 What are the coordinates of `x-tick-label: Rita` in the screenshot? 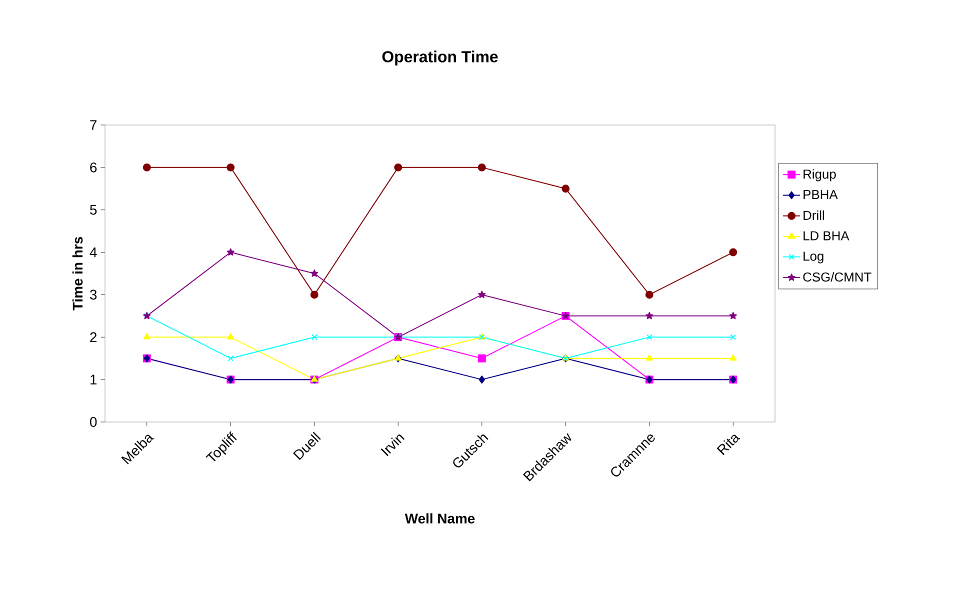 It's located at (728, 445).